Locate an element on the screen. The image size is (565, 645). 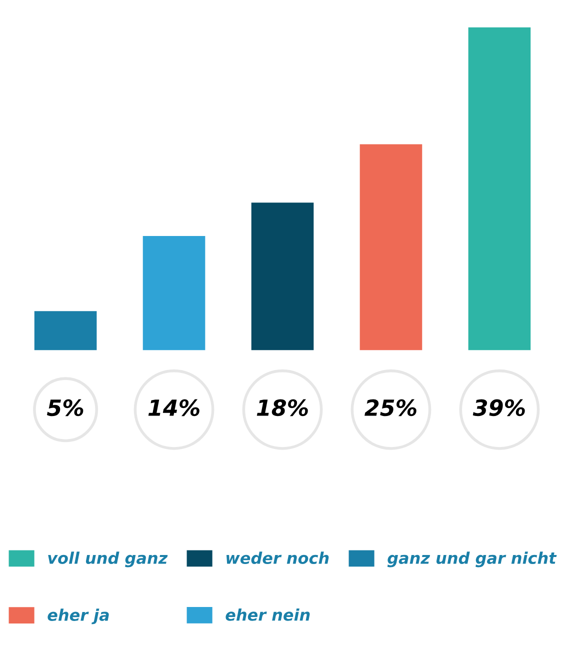
legend-label: eher ja is located at coordinates (78, 616).